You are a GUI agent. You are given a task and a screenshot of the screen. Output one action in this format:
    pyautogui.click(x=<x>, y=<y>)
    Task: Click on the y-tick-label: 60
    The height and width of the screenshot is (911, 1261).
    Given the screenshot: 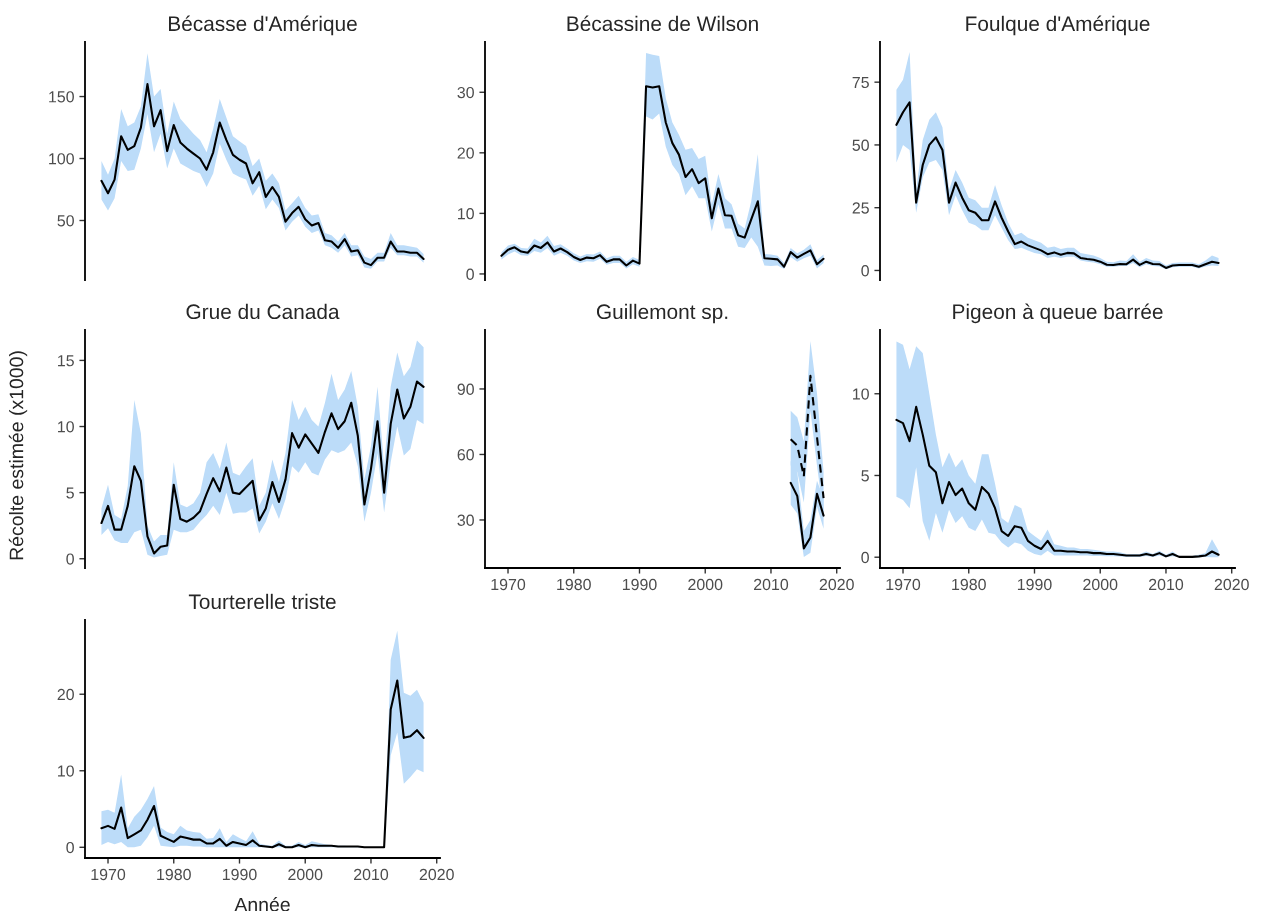 What is the action you would take?
    pyautogui.click(x=465, y=455)
    